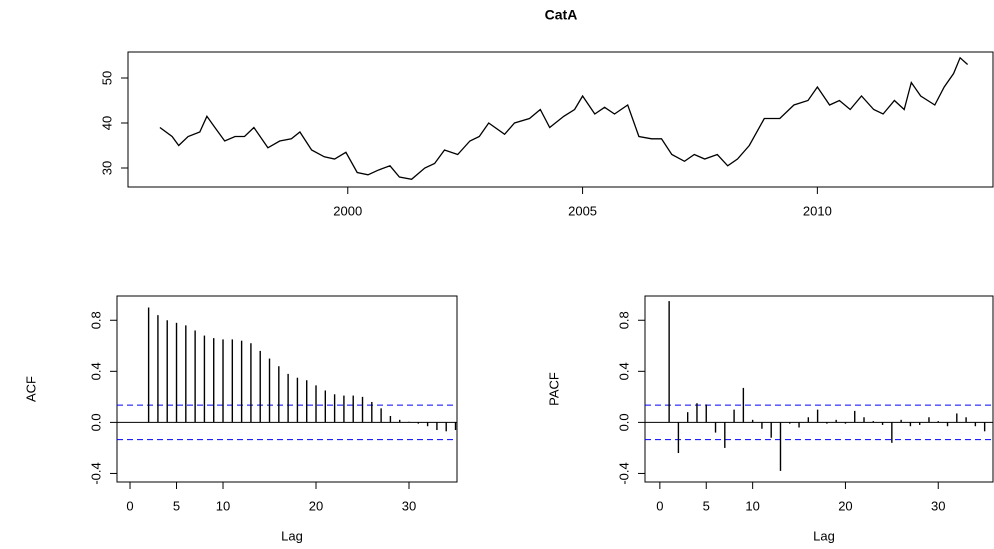  I want to click on x-tick-label: 2005, so click(582, 210).